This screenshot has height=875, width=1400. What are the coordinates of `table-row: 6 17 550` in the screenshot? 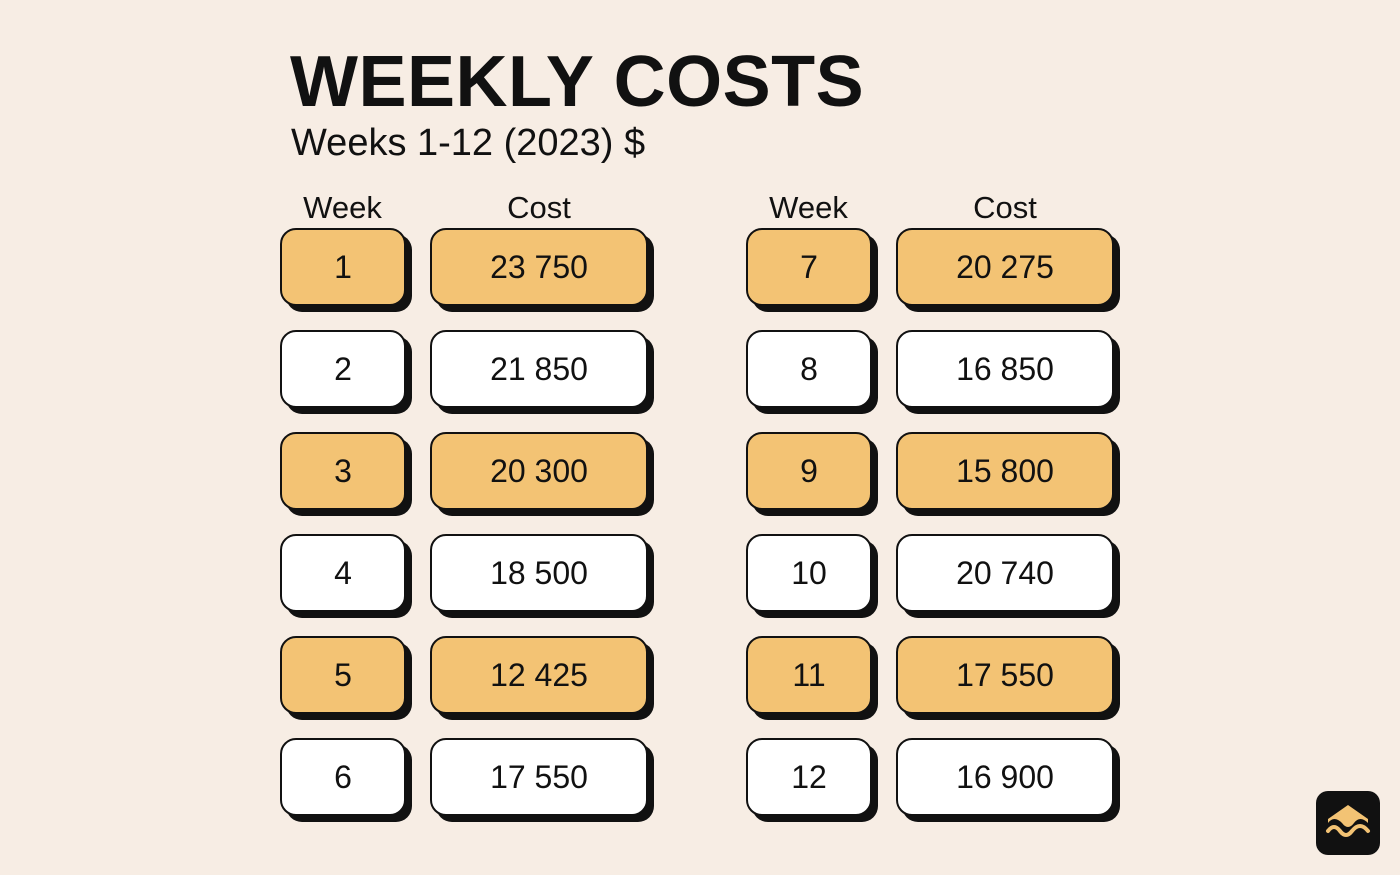 It's located at (464, 779).